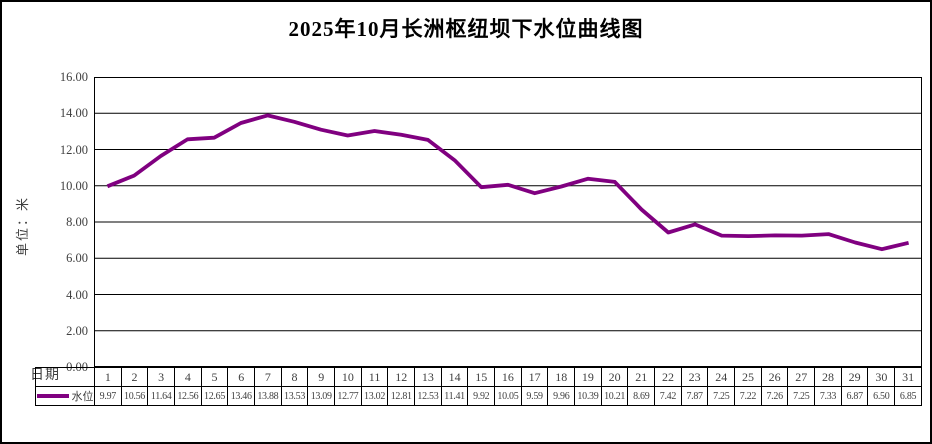 This screenshot has height=444, width=932. Describe the element at coordinates (161, 396) in the screenshot. I see `table-cell-value: 11.64` at that location.